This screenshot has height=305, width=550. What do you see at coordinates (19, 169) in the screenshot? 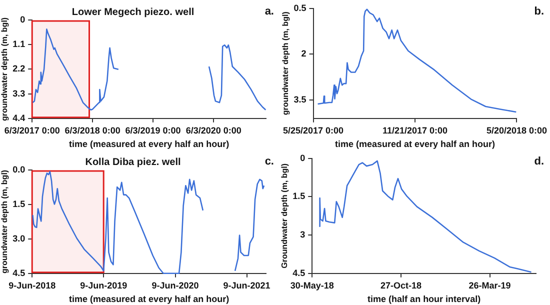
I see `y-tick-label: 0.0` at bounding box center [19, 169].